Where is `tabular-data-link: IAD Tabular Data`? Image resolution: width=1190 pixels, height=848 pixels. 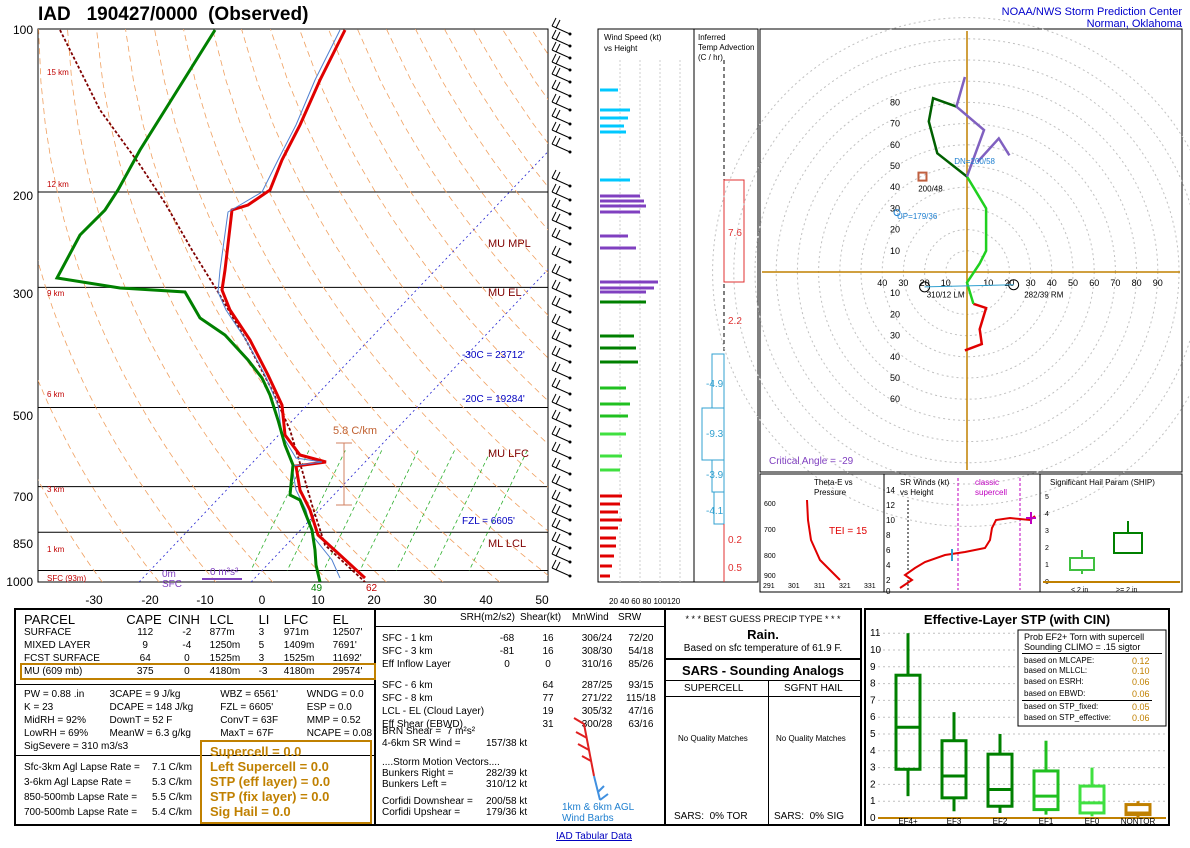
tabular-data-link: IAD Tabular Data is located at coordinates (594, 836).